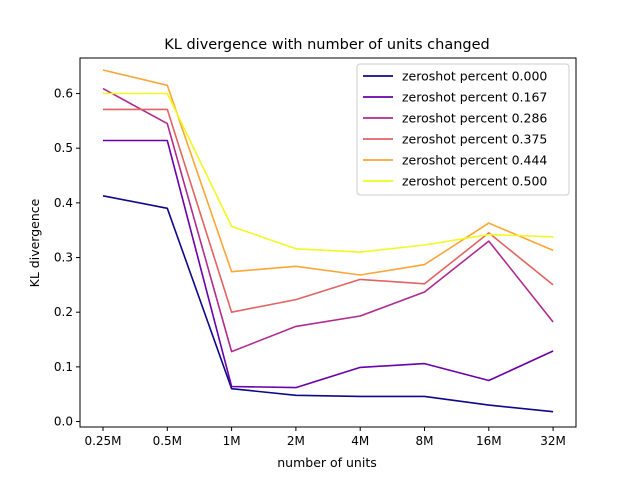  What do you see at coordinates (63, 422) in the screenshot?
I see `y-tick-label: 0.0` at bounding box center [63, 422].